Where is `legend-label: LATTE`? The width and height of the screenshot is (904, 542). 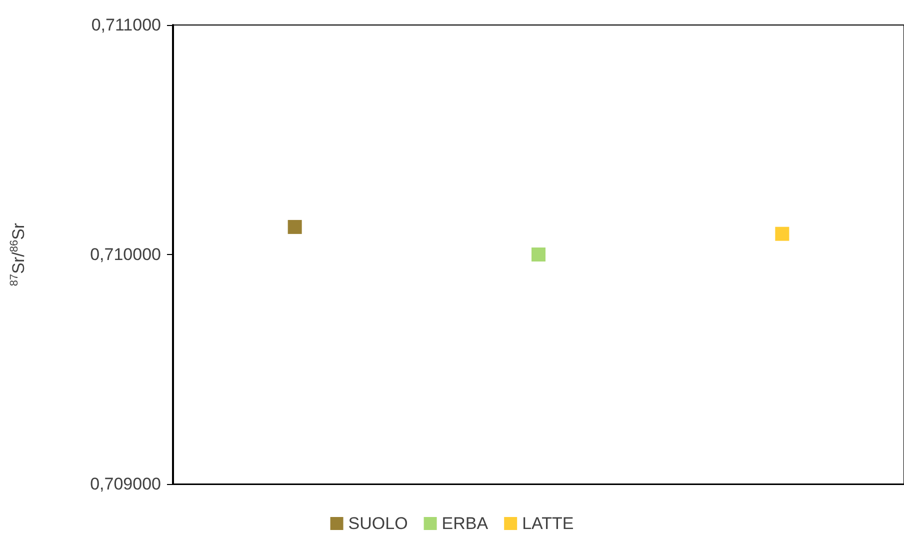
legend-label: LATTE is located at coordinates (548, 523).